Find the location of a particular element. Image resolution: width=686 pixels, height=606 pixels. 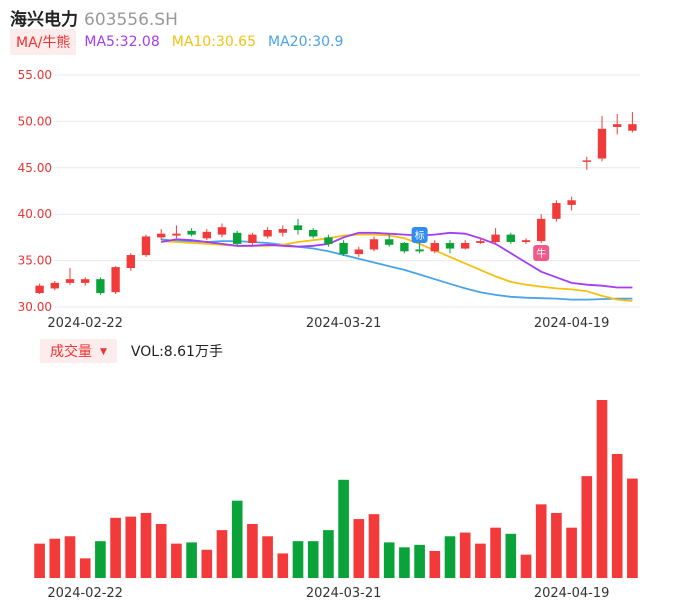

stock-title: 海兴电力 603556.SH is located at coordinates (94, 17).